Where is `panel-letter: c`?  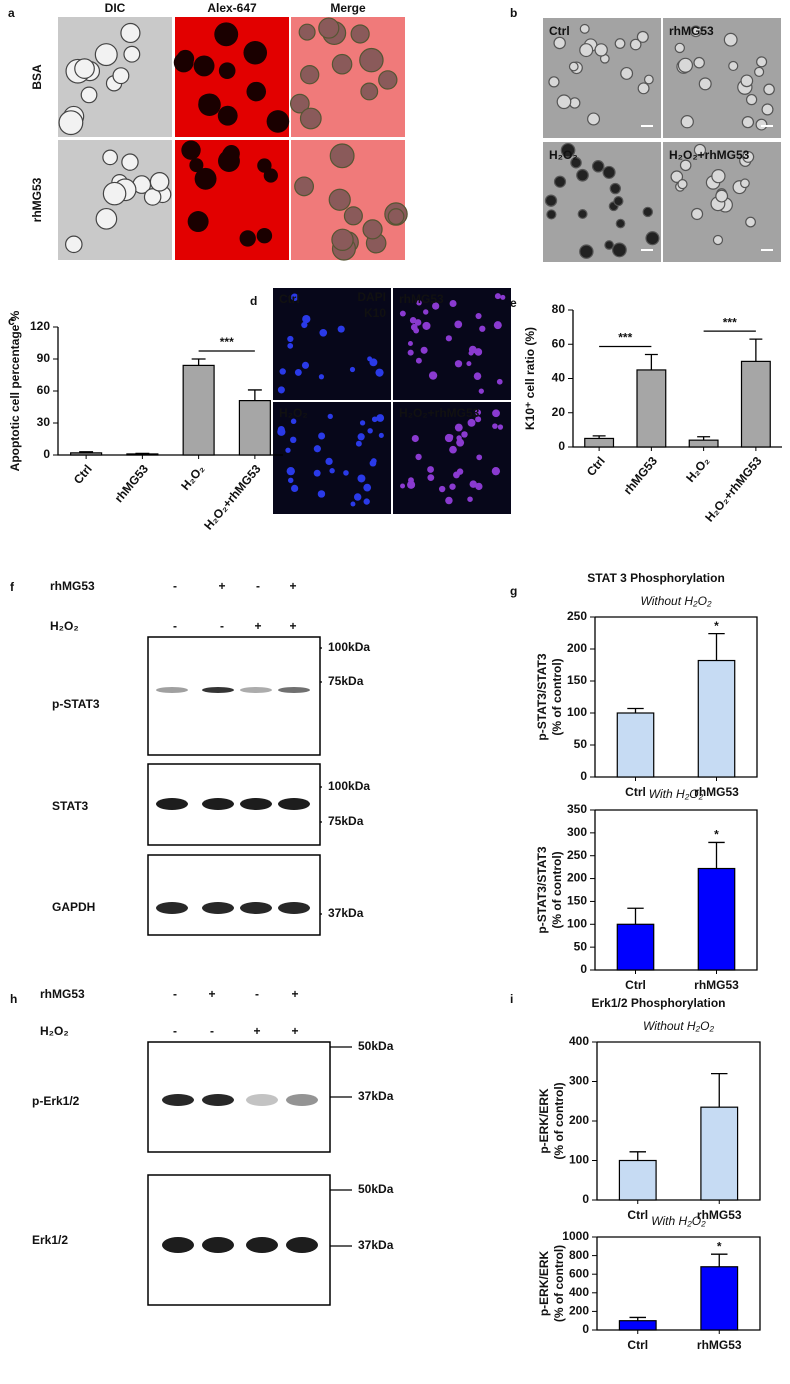 panel-letter: c is located at coordinates (11, 321).